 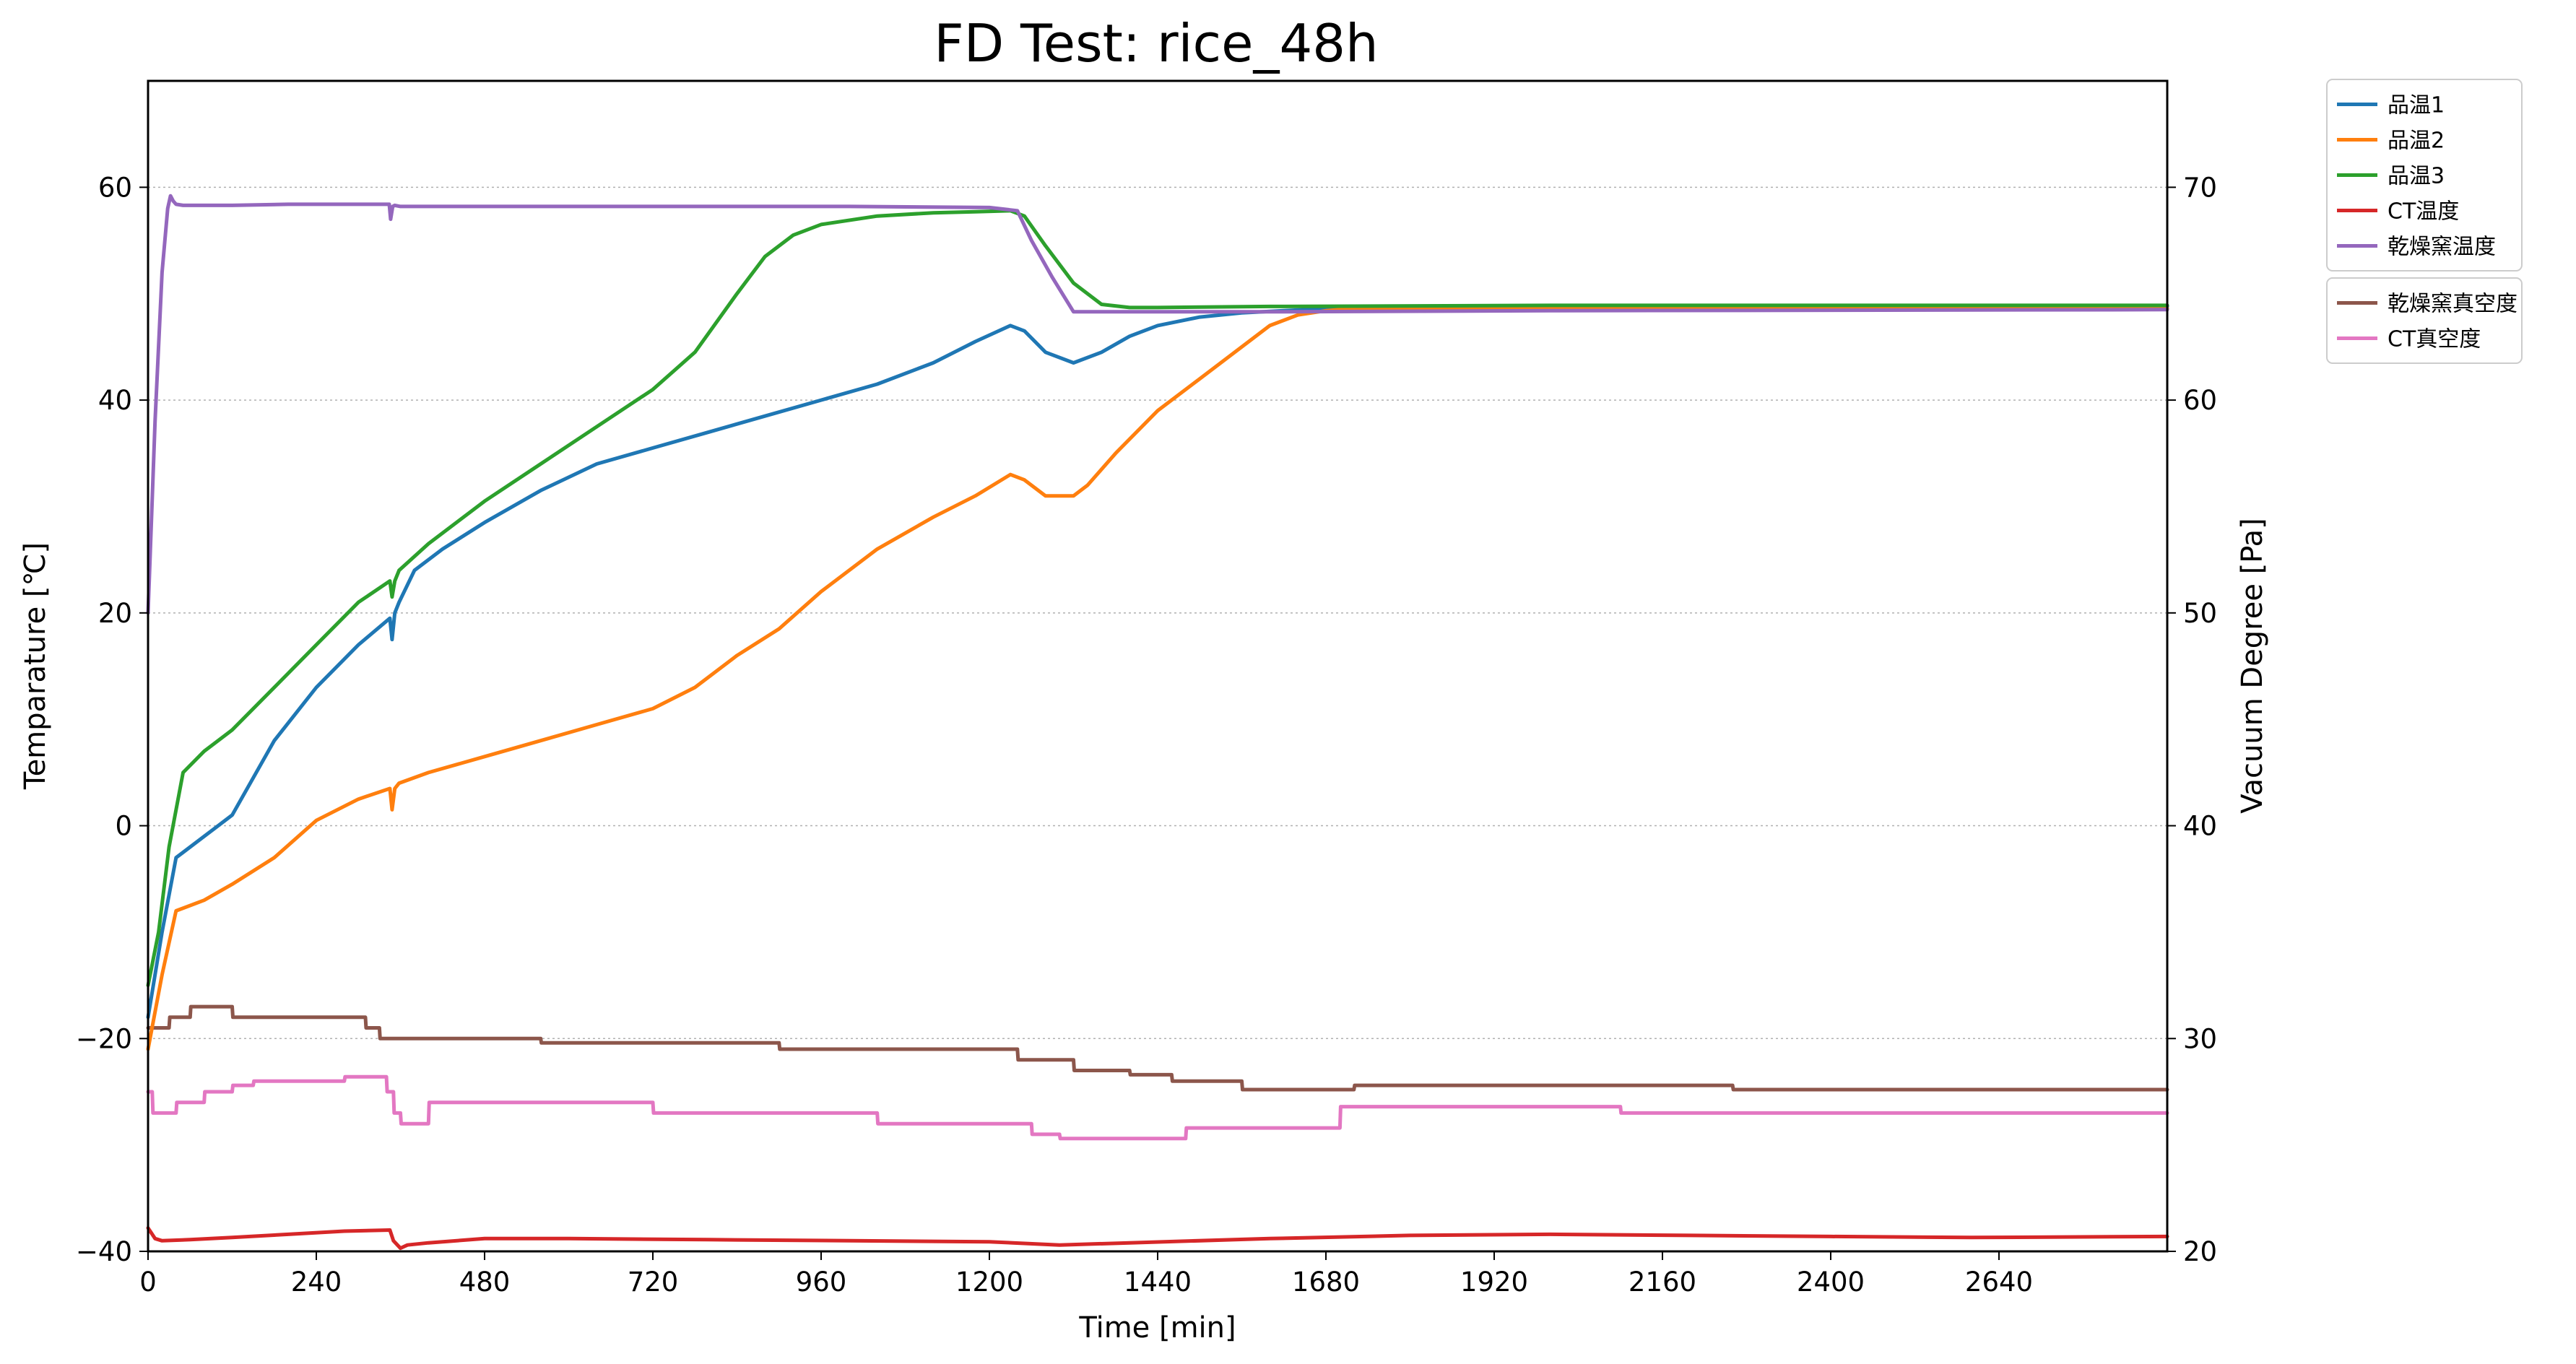 What do you see at coordinates (35, 666) in the screenshot?
I see `y-axis-left-label: Temparature [℃]` at bounding box center [35, 666].